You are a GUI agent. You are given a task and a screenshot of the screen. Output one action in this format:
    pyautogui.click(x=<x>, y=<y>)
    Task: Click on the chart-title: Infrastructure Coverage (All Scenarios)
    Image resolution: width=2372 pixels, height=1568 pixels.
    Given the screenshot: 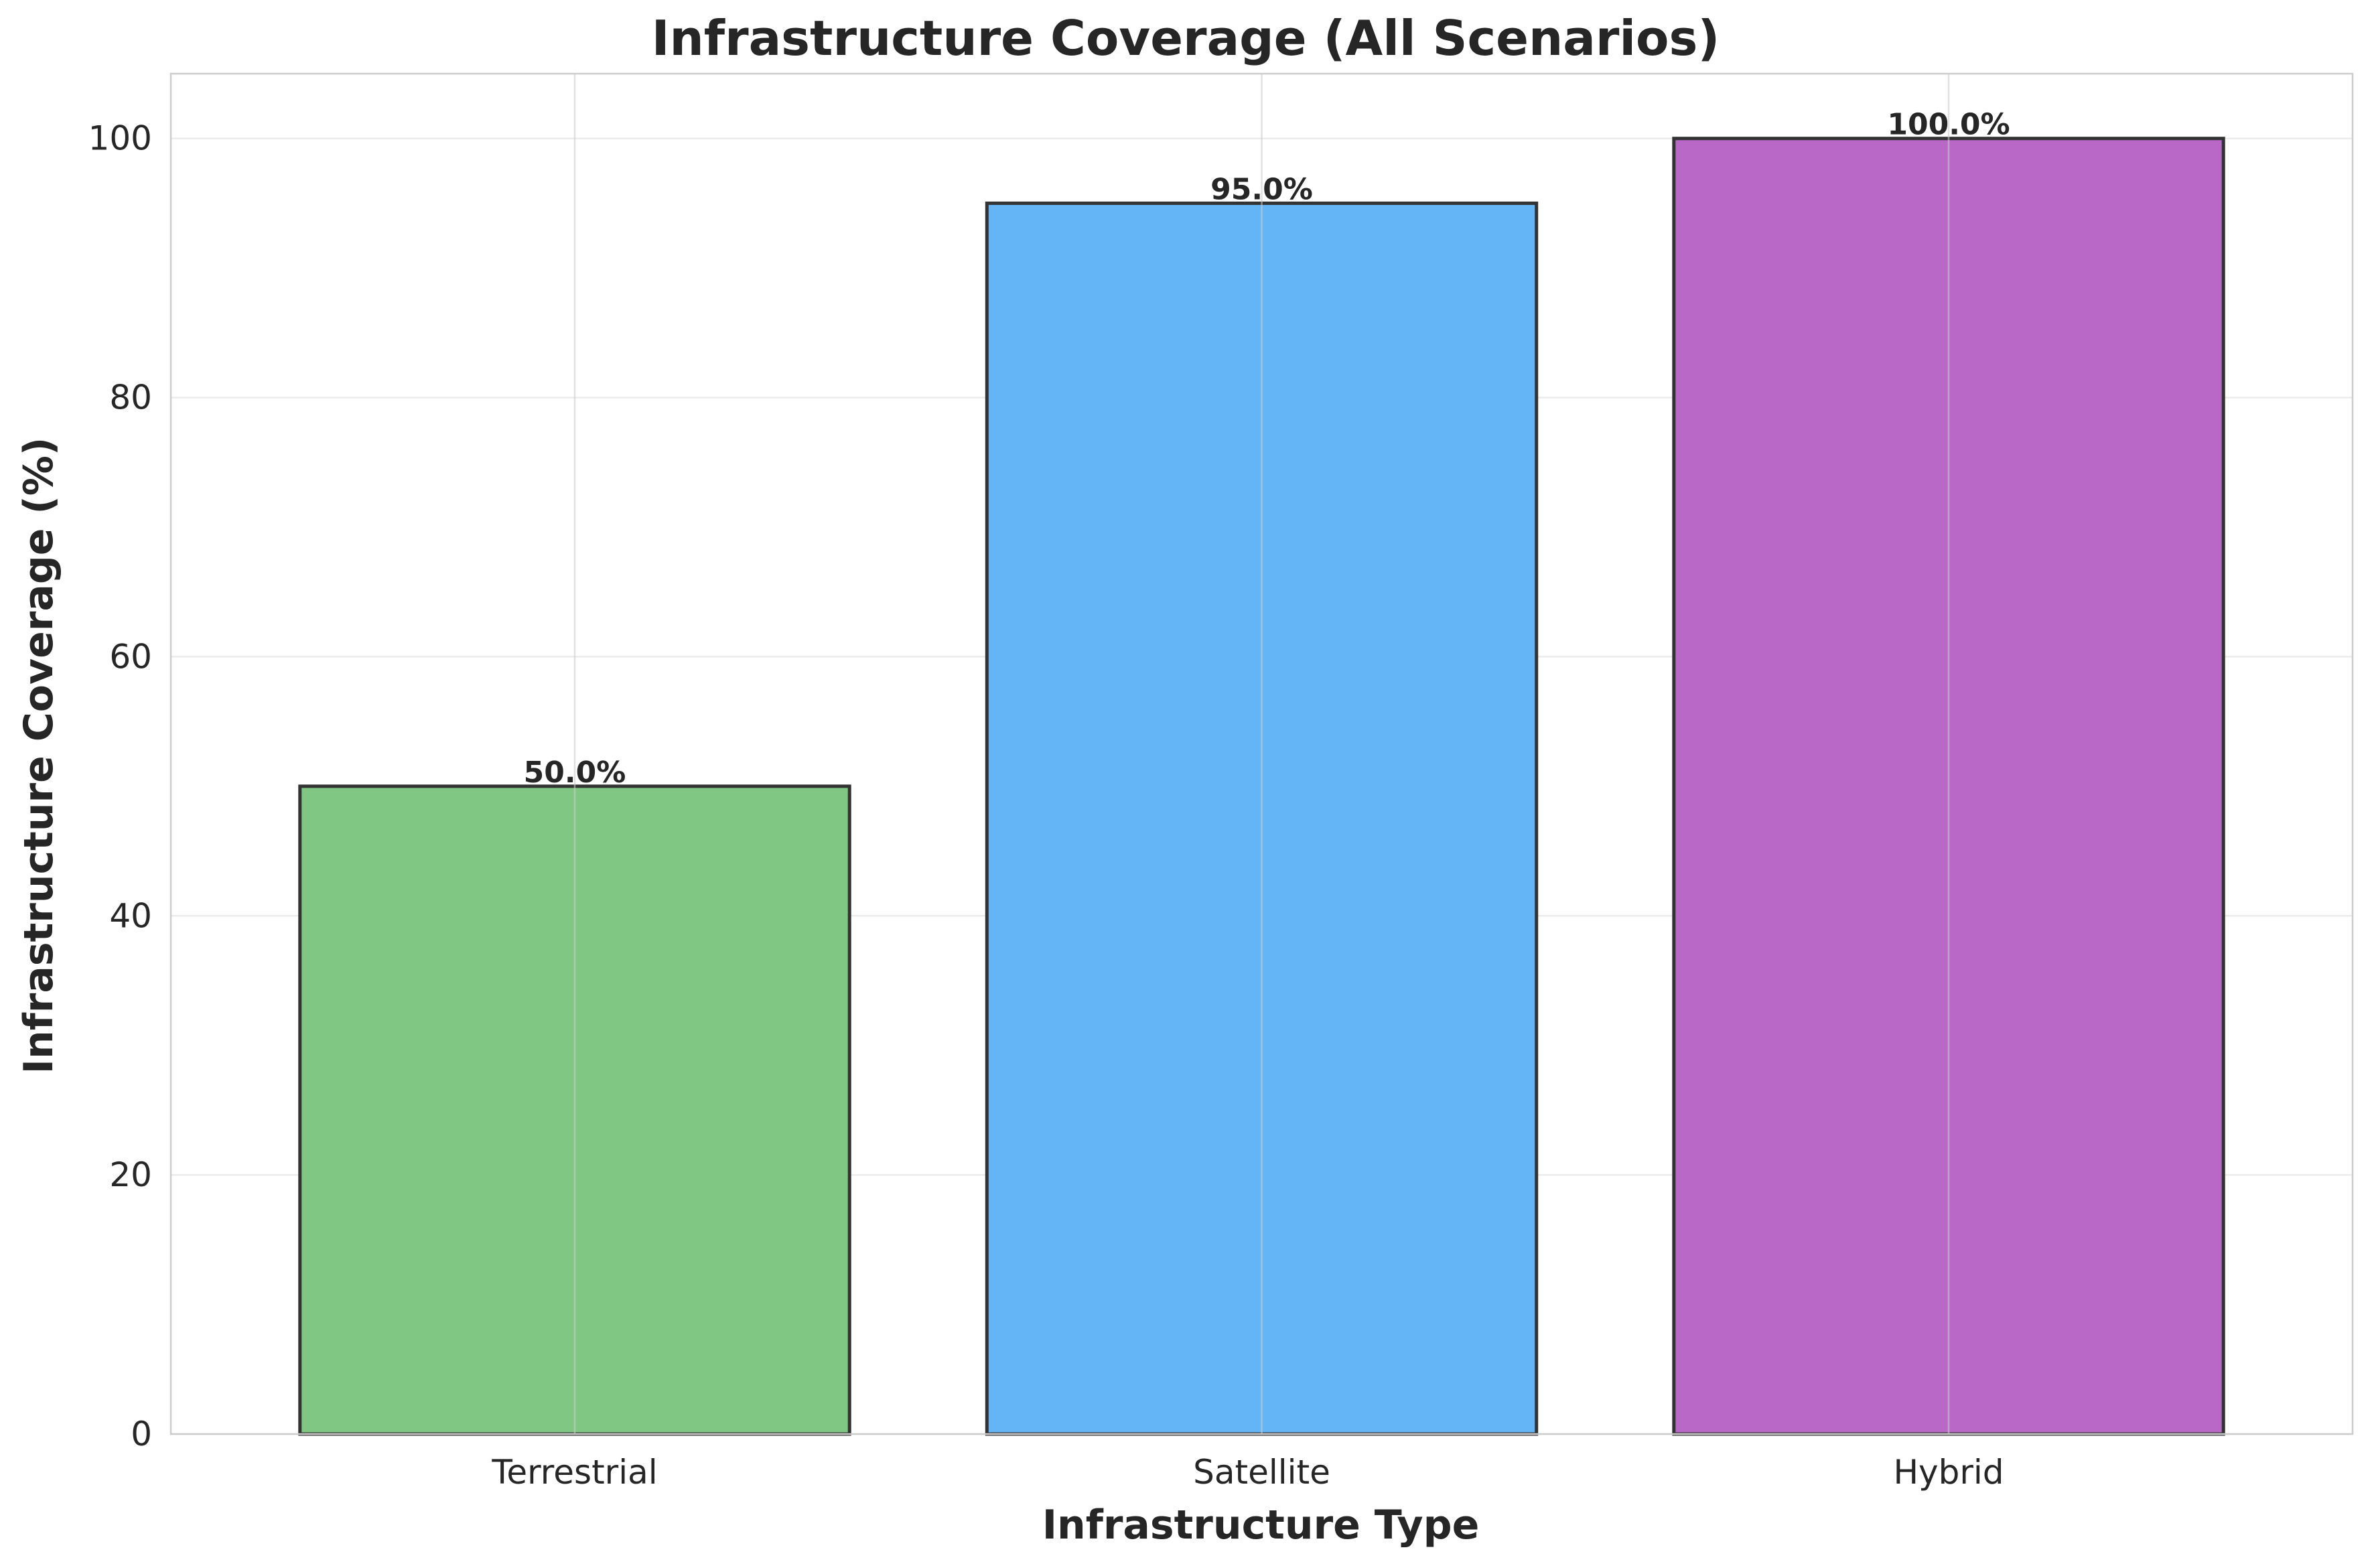 What is the action you would take?
    pyautogui.click(x=1186, y=38)
    